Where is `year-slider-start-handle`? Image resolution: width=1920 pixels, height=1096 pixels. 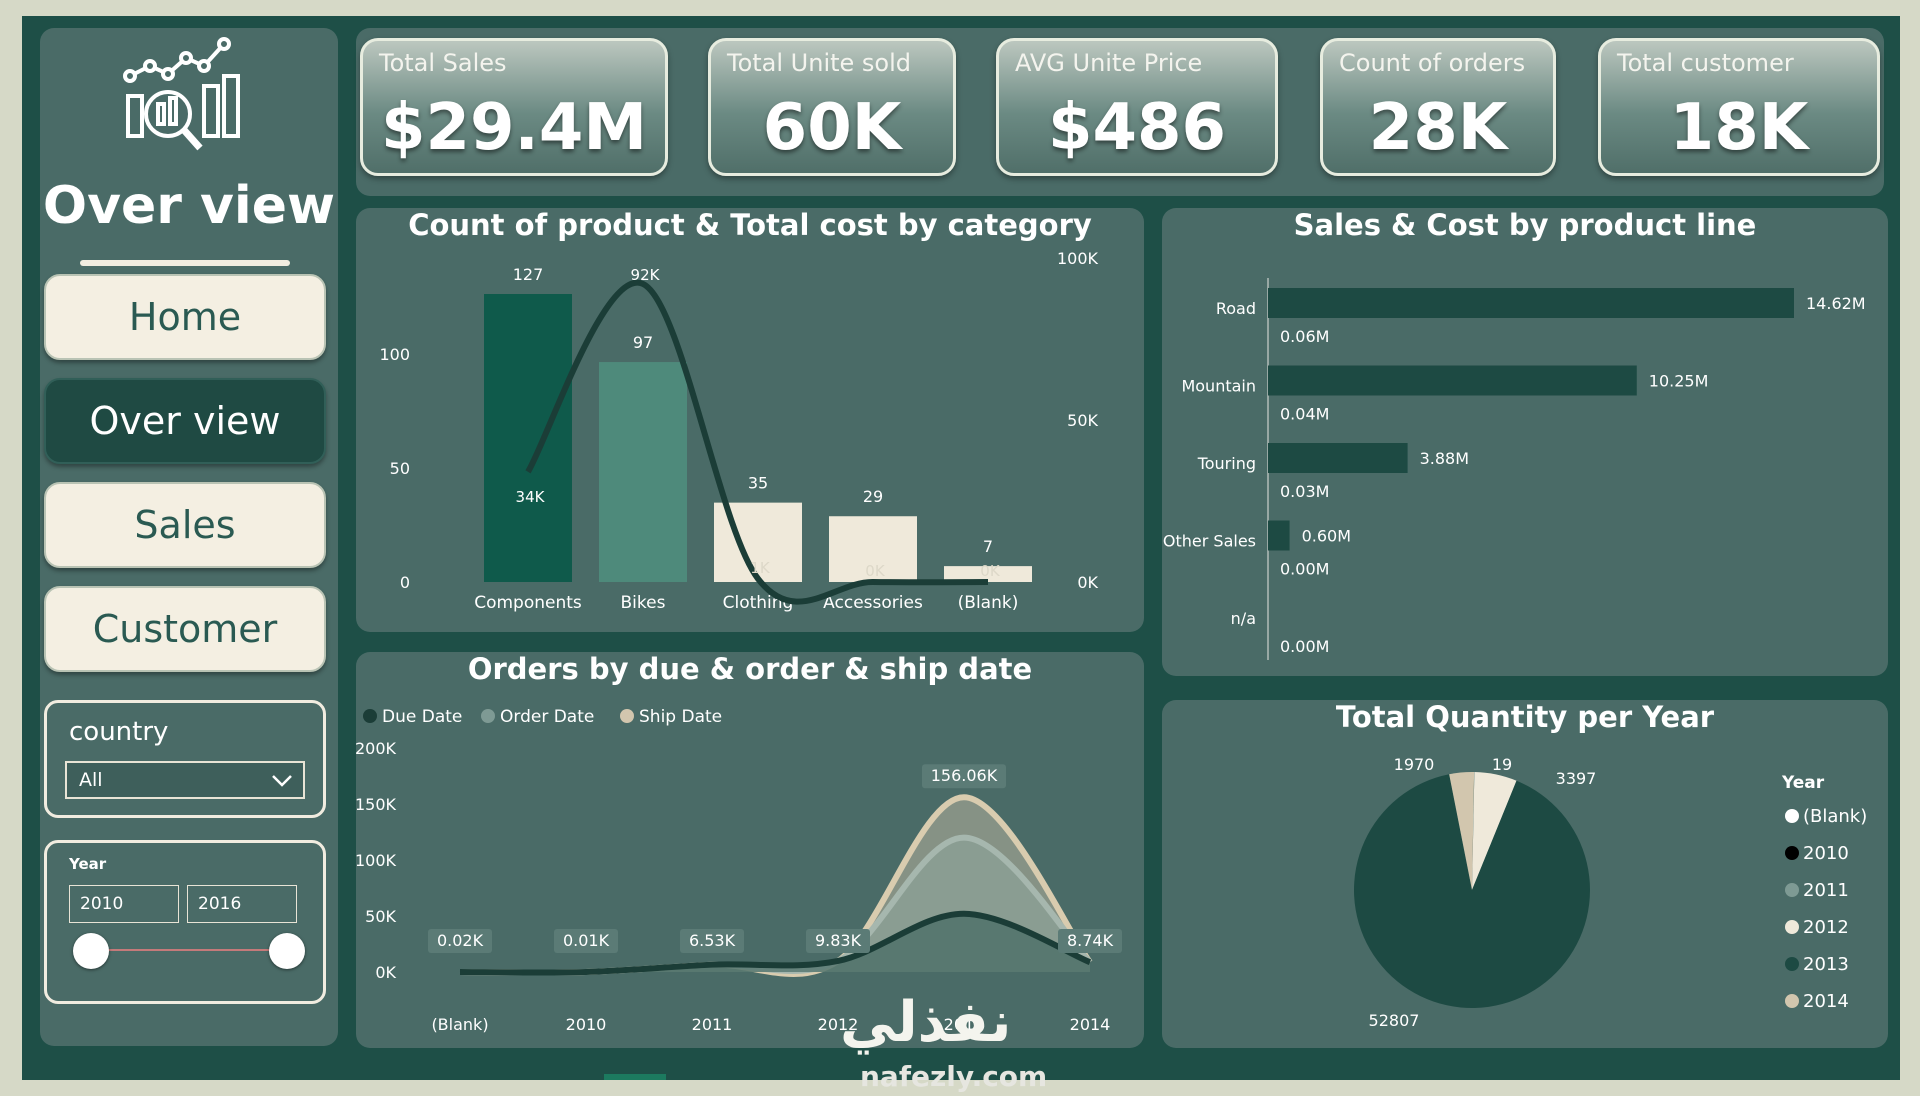
year-slider-start-handle is located at coordinates (91, 951).